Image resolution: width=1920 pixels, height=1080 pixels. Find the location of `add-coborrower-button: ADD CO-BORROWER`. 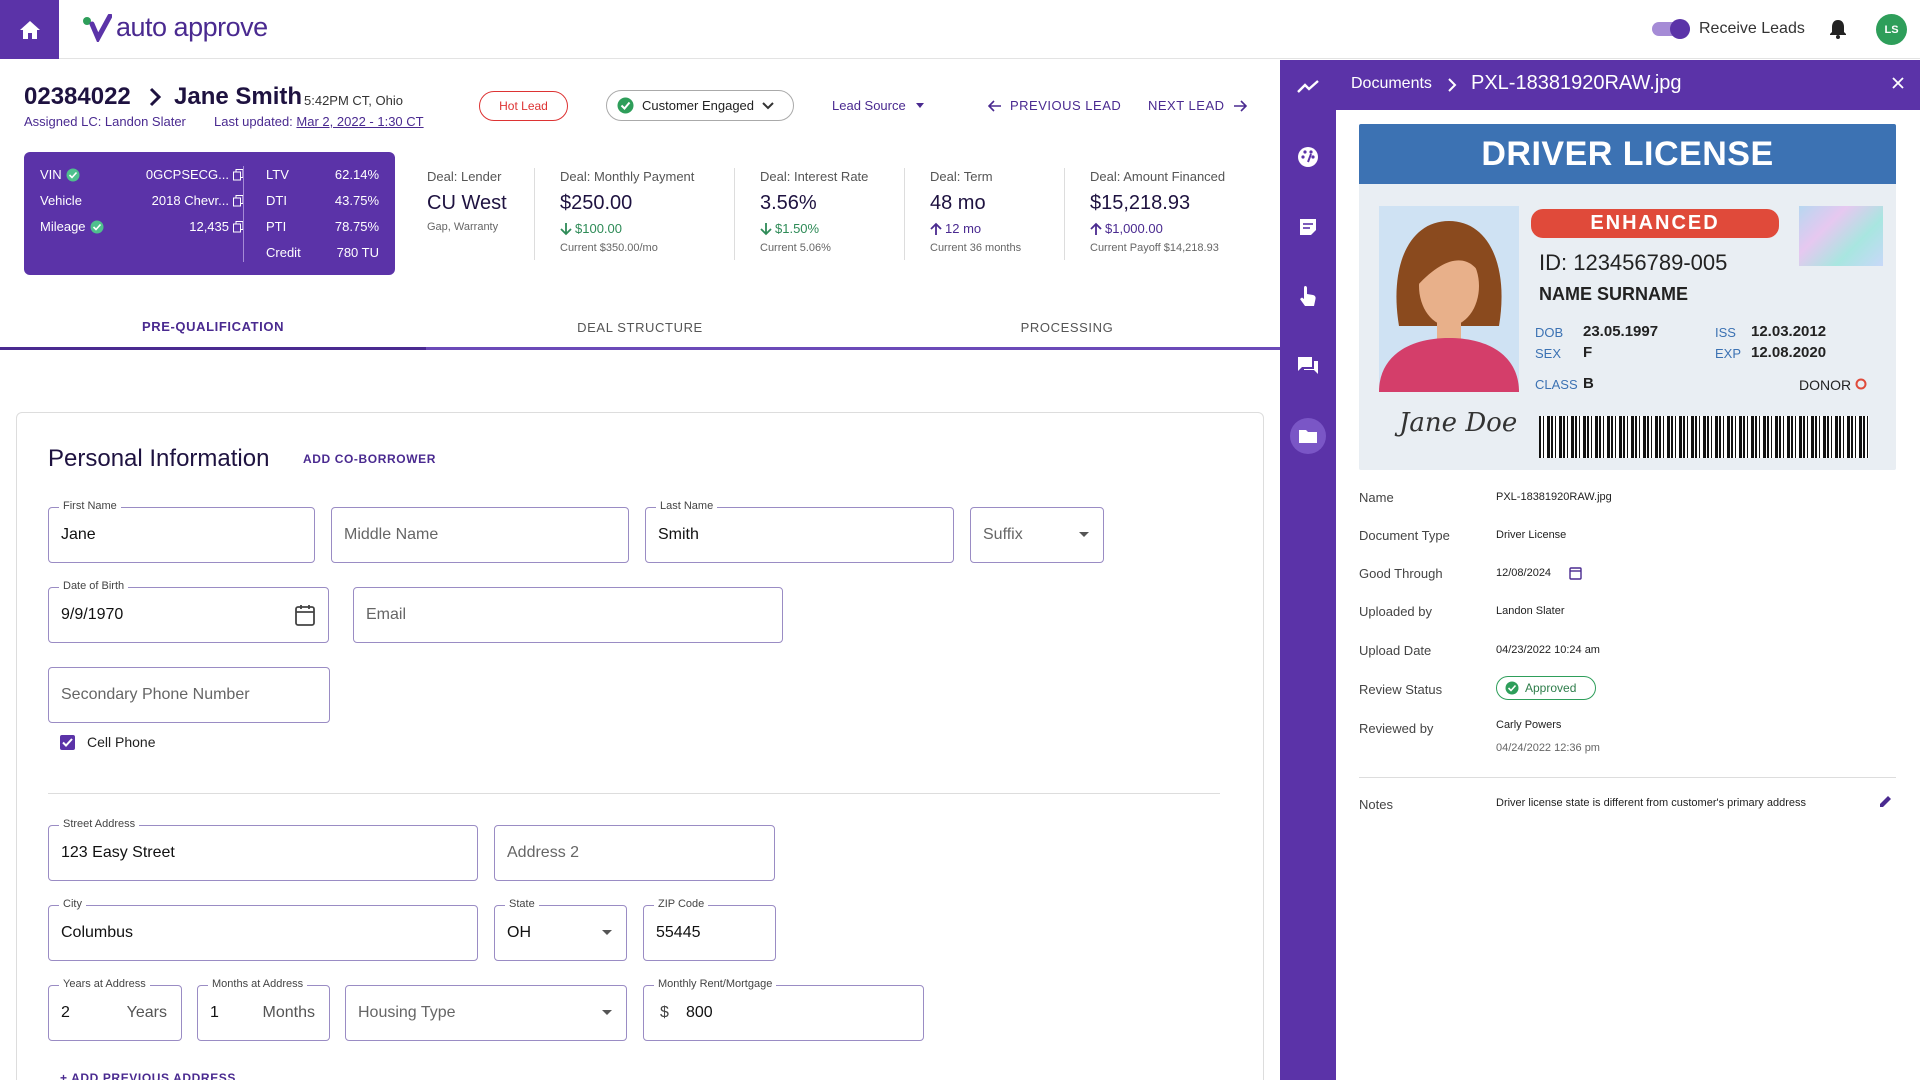

add-coborrower-button: ADD CO-BORROWER is located at coordinates (369, 459).